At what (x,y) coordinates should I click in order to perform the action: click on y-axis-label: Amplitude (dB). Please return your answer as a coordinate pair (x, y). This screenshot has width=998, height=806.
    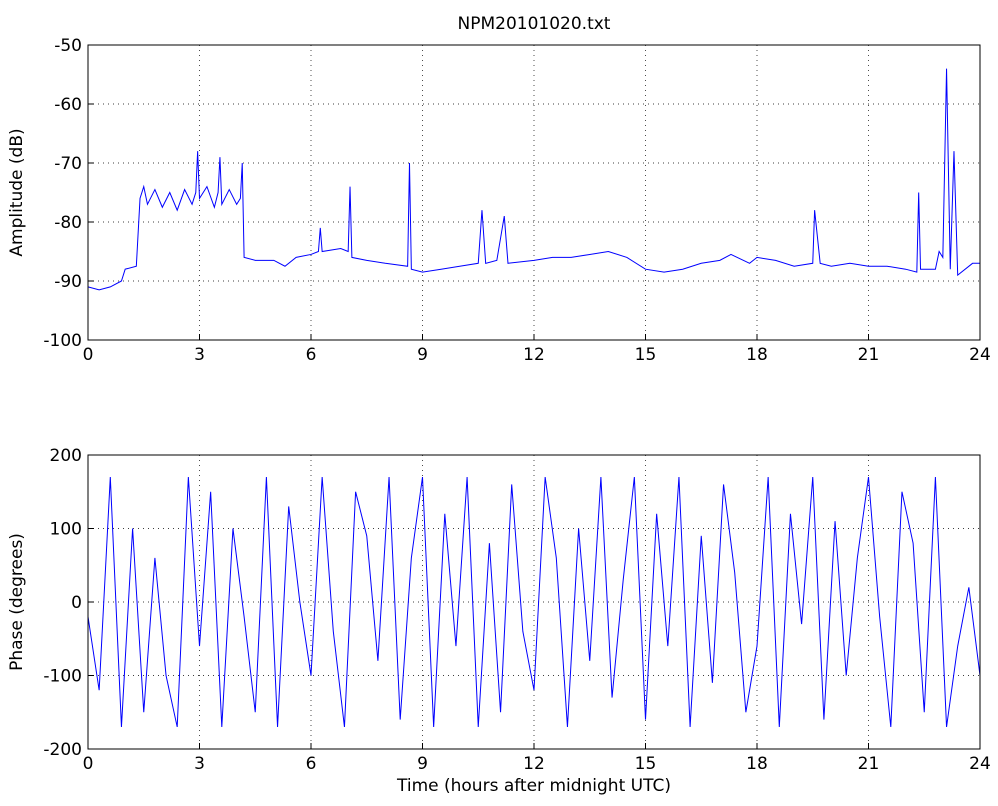
    Looking at the image, I should click on (17, 192).